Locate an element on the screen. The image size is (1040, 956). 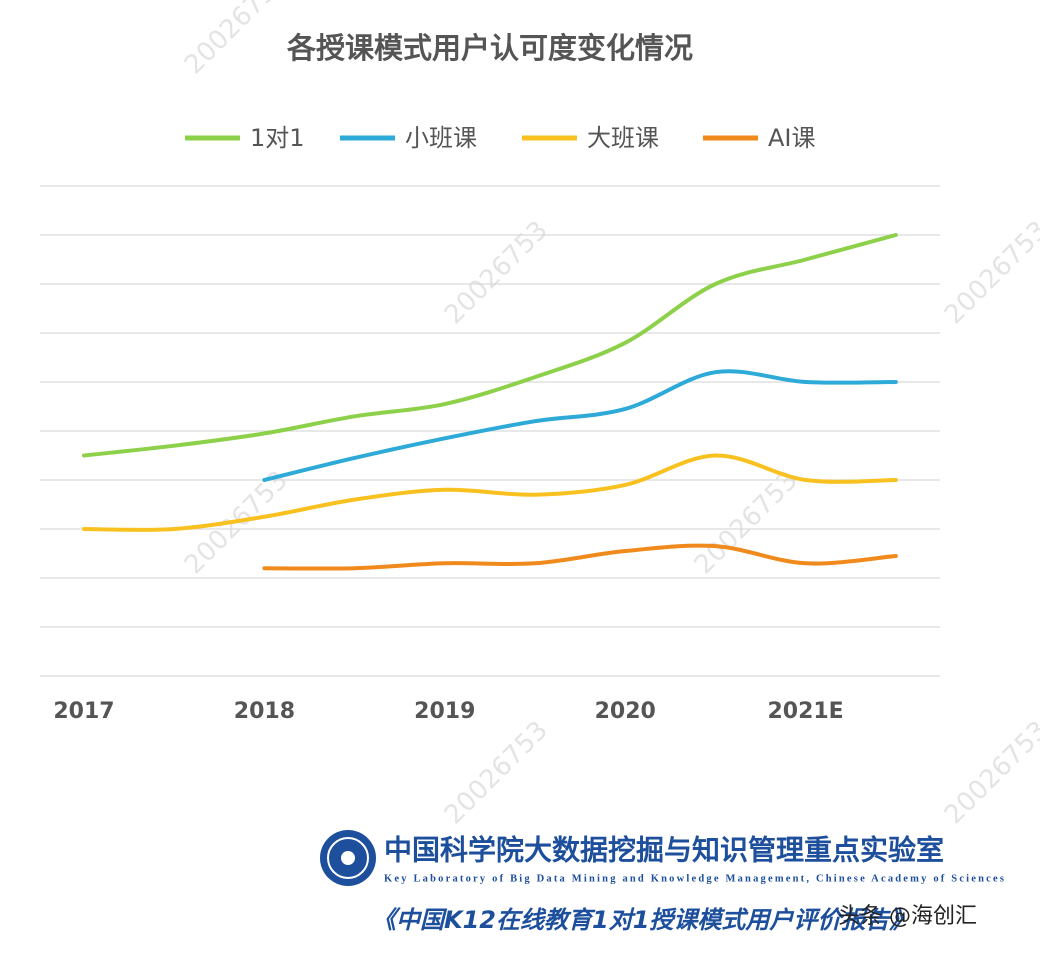
logo-center is located at coordinates (348, 858).